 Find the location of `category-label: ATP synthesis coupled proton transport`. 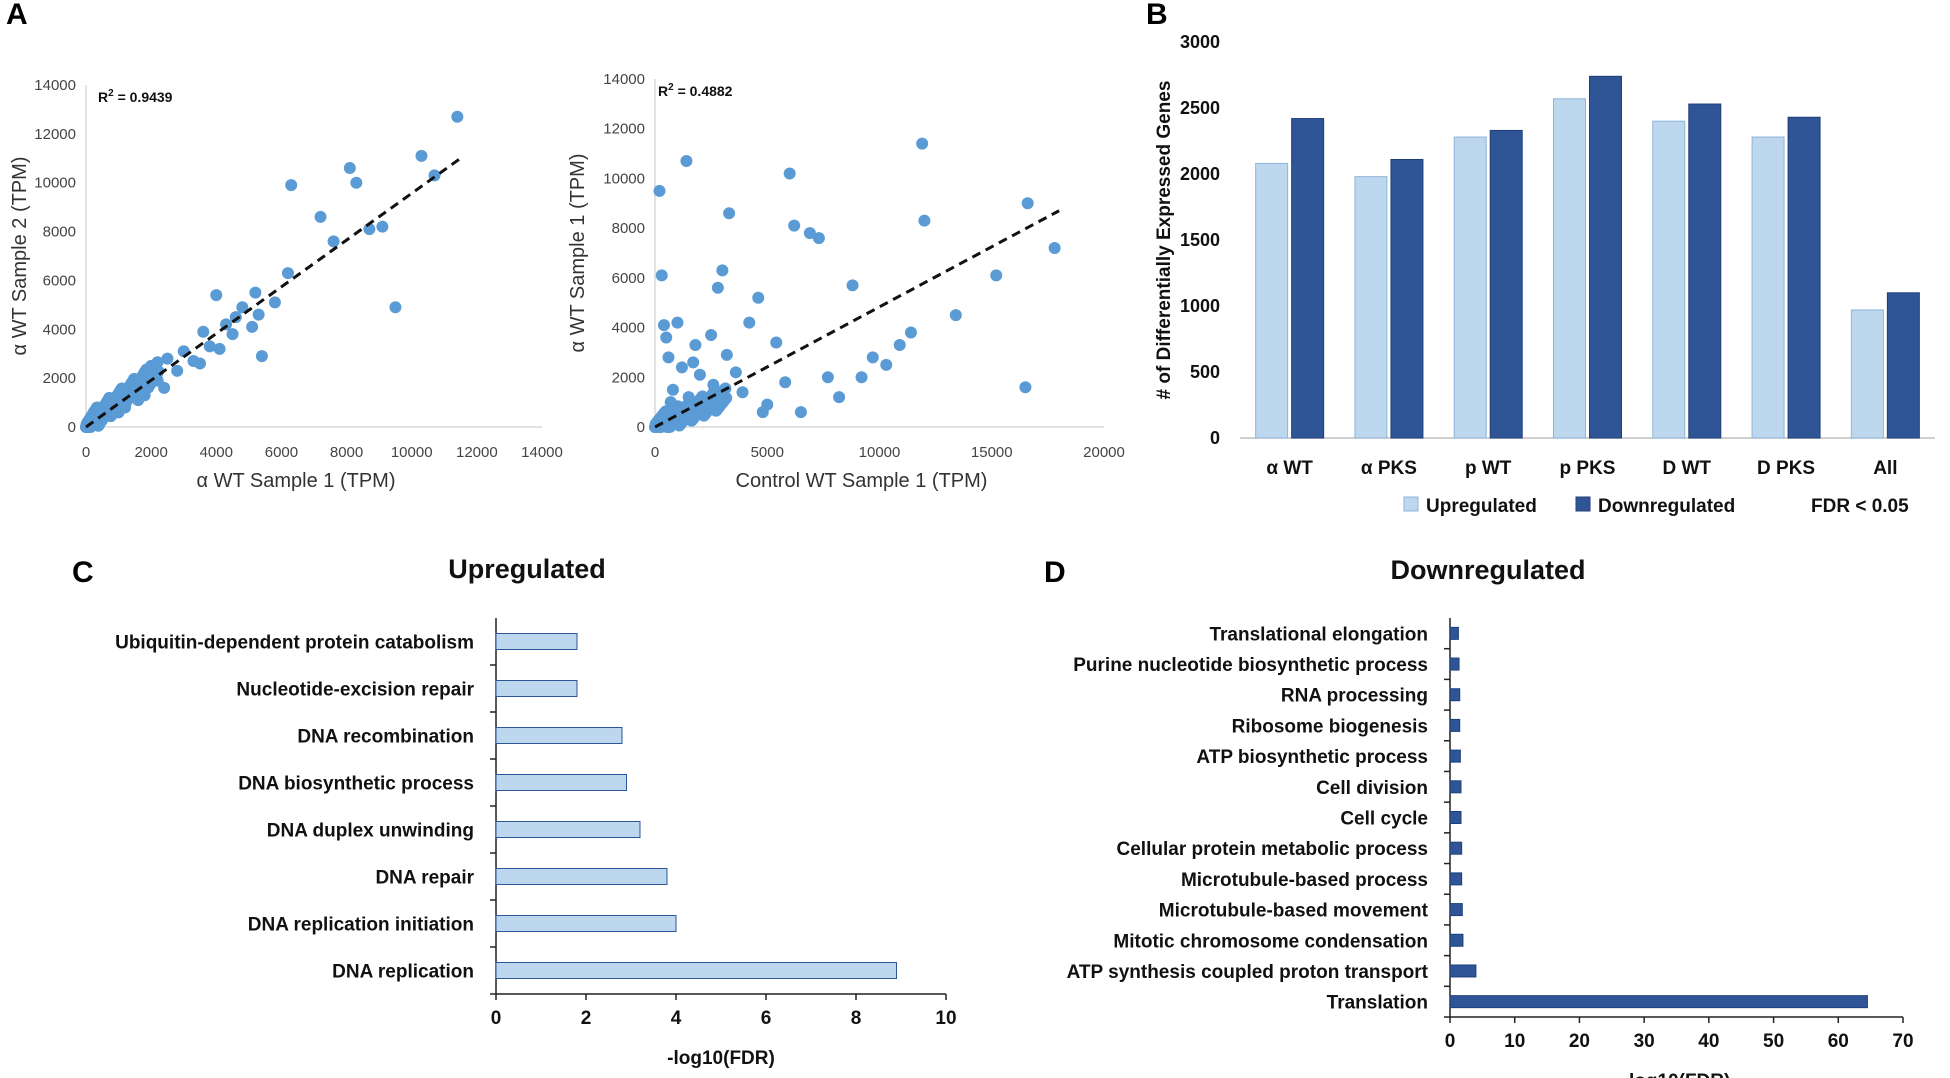

category-label: ATP synthesis coupled proton transport is located at coordinates (1248, 972).